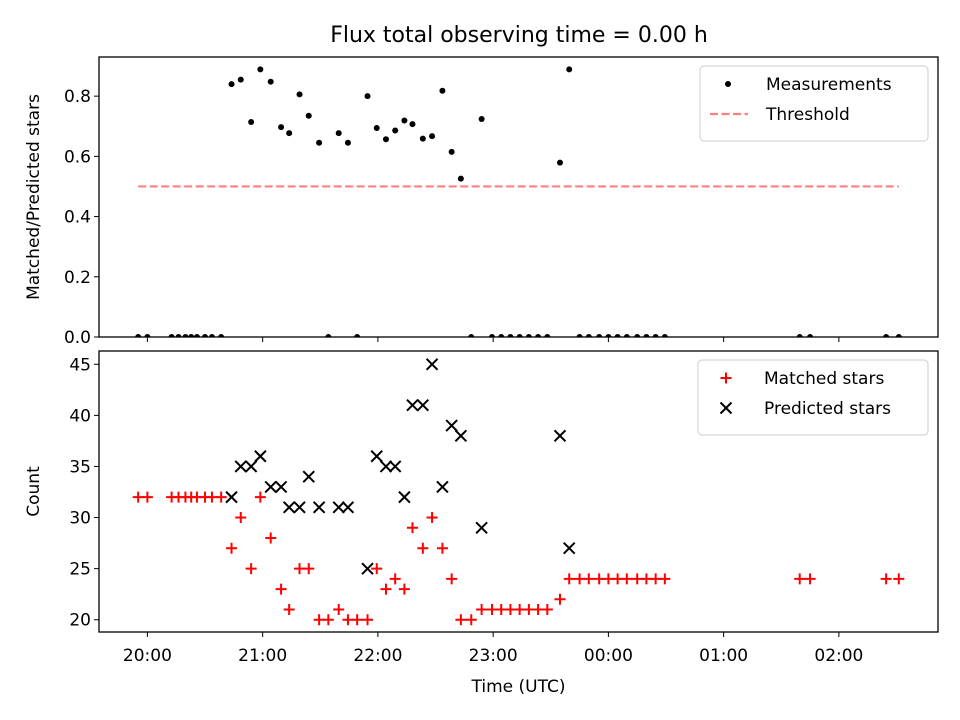  I want to click on y-tick-label: 45, so click(80, 365).